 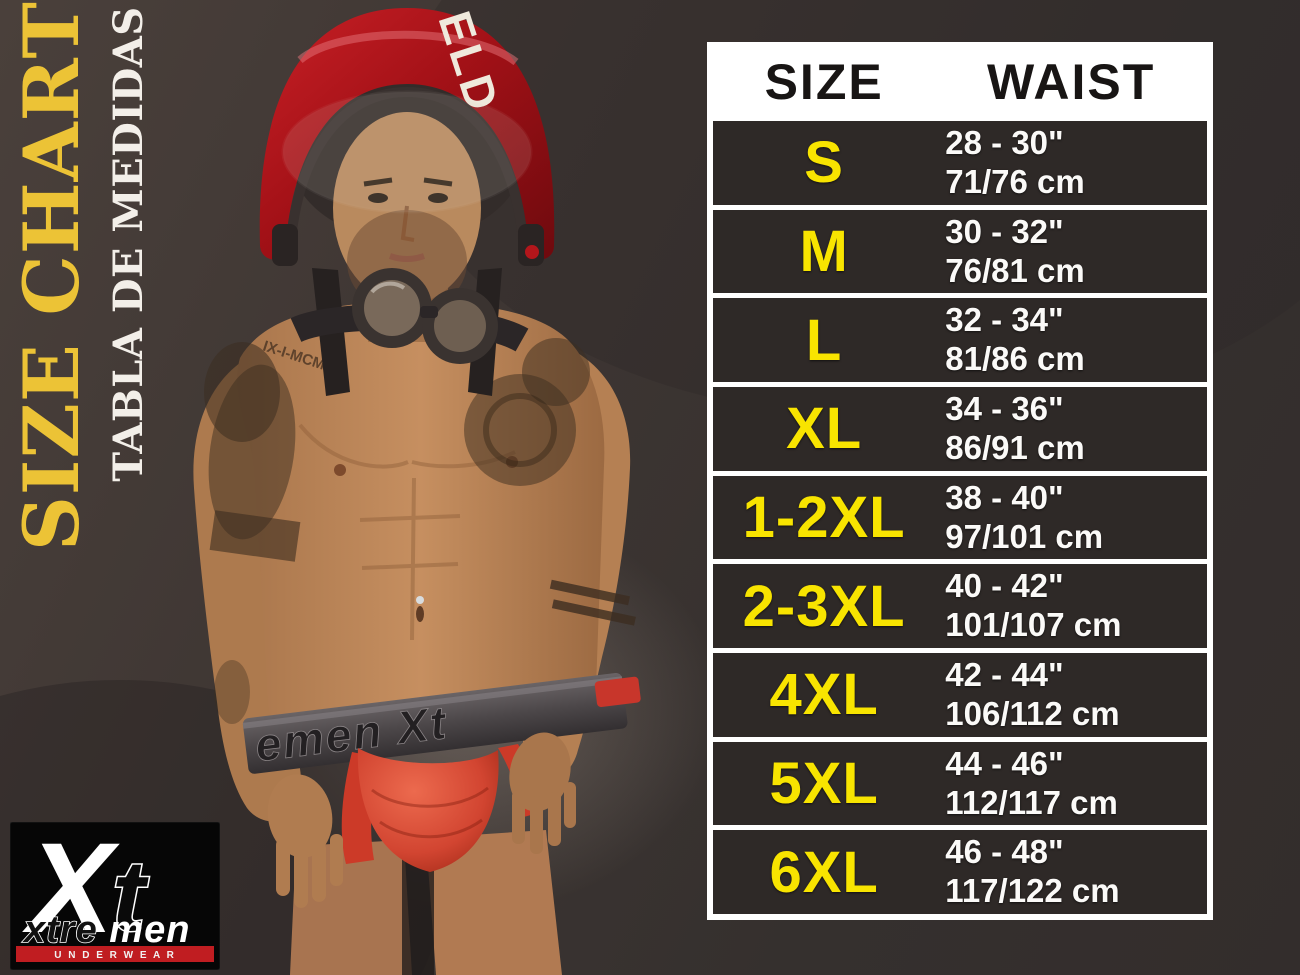 What do you see at coordinates (824, 872) in the screenshot?
I see `size-cell: 6XL` at bounding box center [824, 872].